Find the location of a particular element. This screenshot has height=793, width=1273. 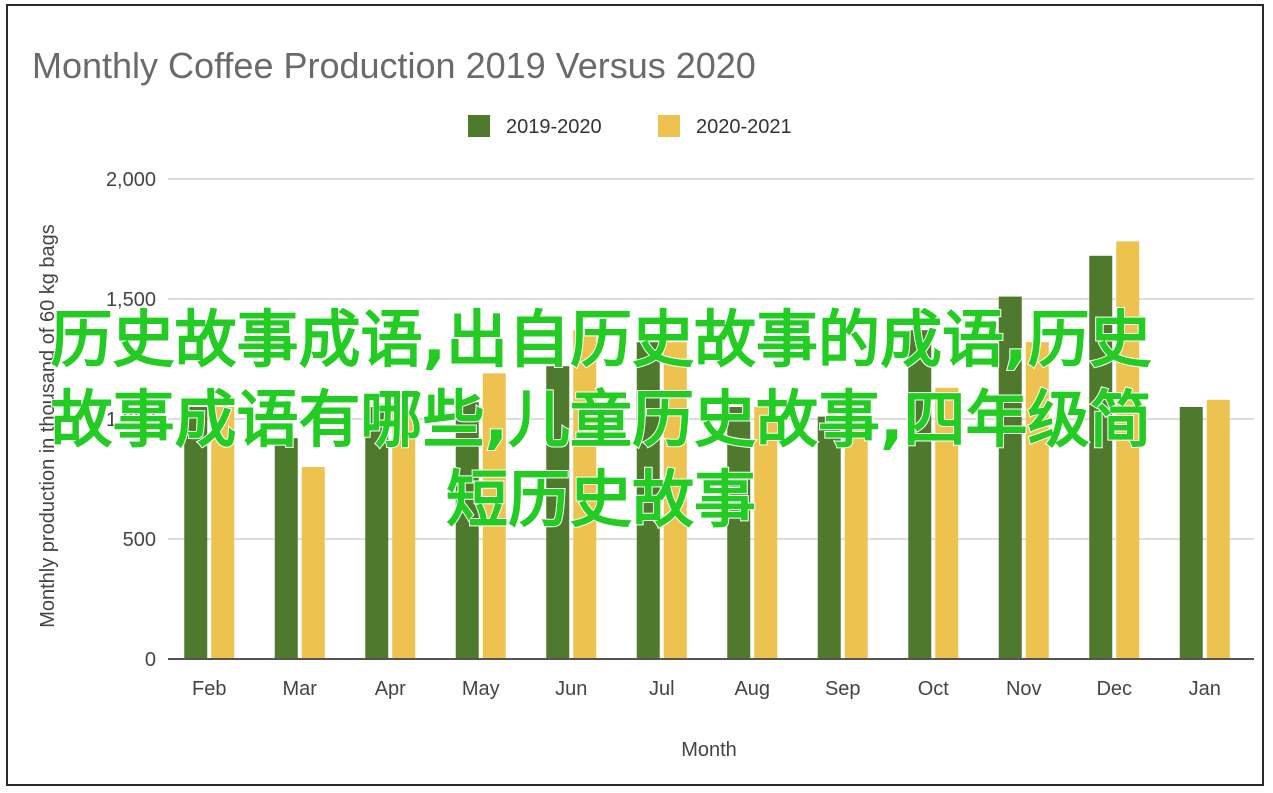

x-axis-ticks: Feb Mar Apr May Jun Jul Aug Sep Oct Nov Dec Jan is located at coordinates (706, 689).